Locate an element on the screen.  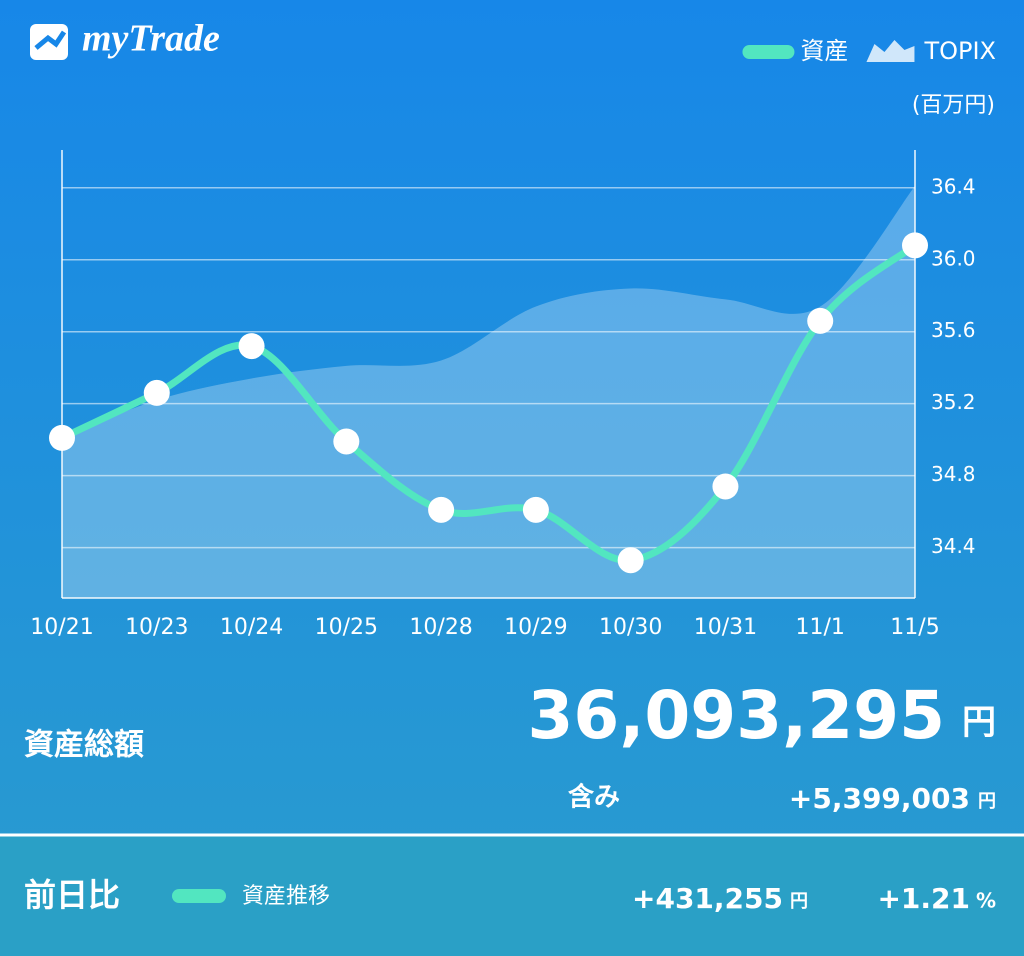
daily-change-unit: 円 is located at coordinates (799, 901).